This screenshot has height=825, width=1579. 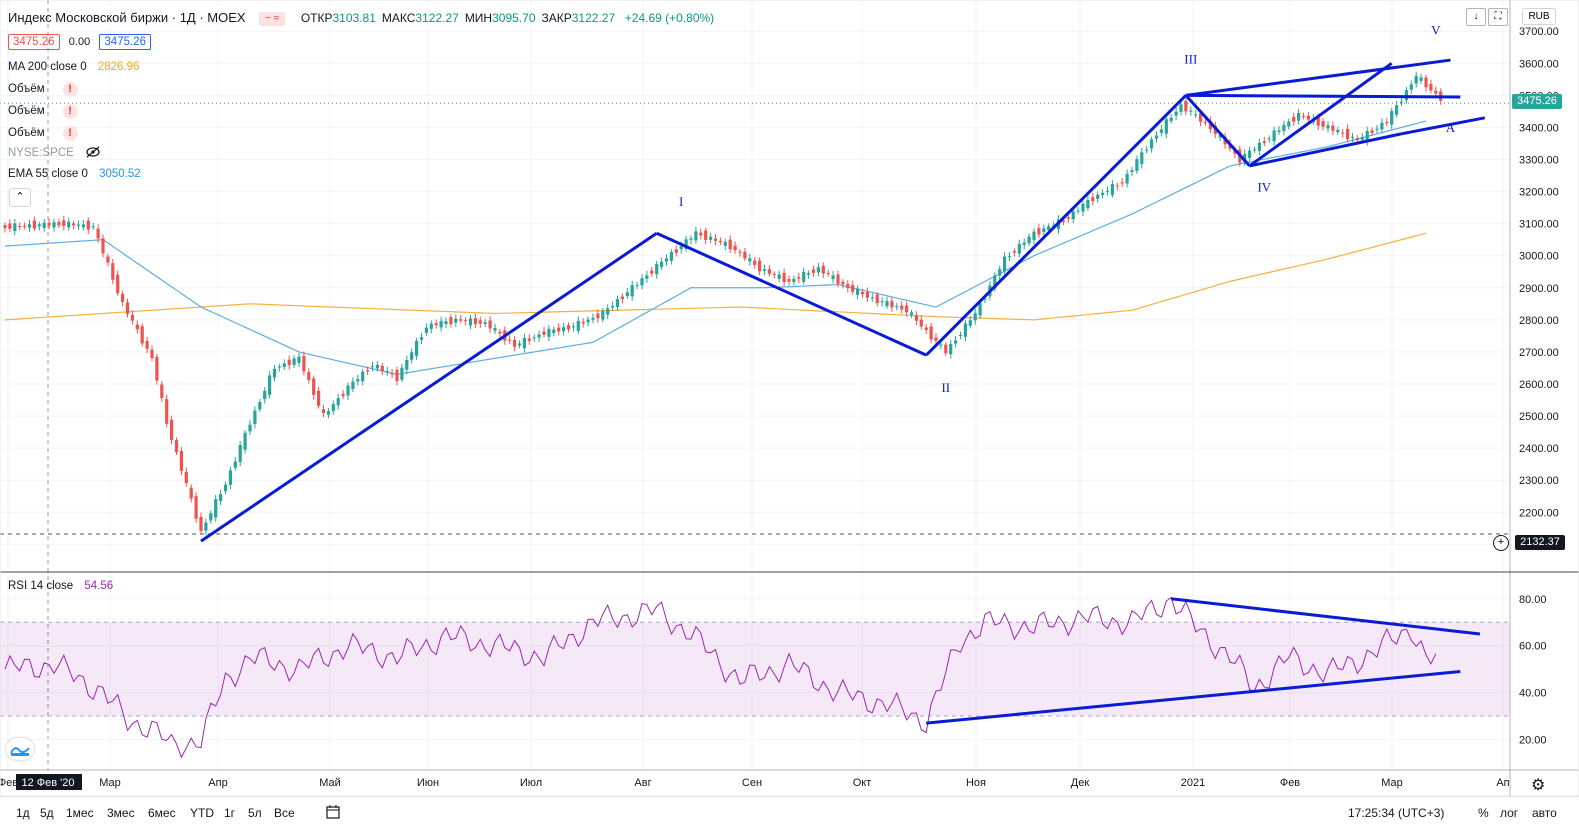 I want to click on period-button: 3мес, so click(x=121, y=813).